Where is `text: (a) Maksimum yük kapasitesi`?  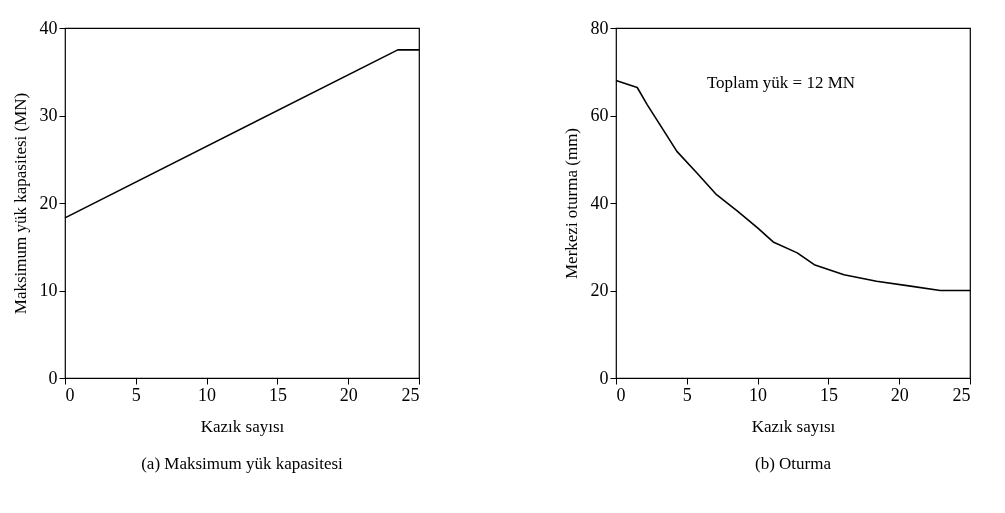
text: (a) Maksimum yük kapasitesi is located at coordinates (242, 463).